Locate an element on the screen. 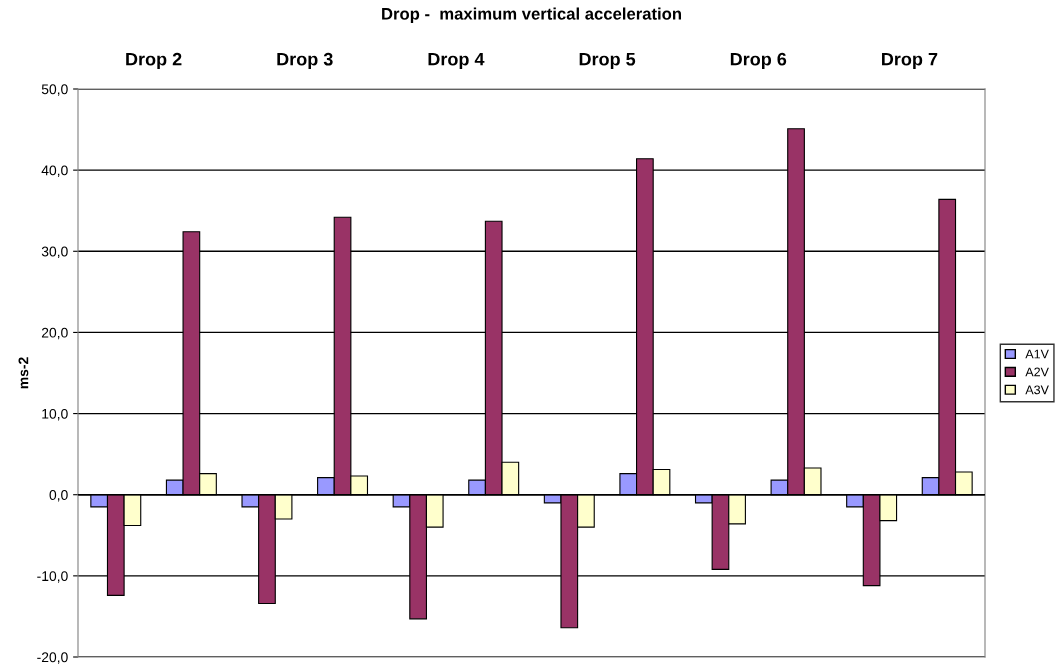  legend-label: A2V is located at coordinates (1037, 372).